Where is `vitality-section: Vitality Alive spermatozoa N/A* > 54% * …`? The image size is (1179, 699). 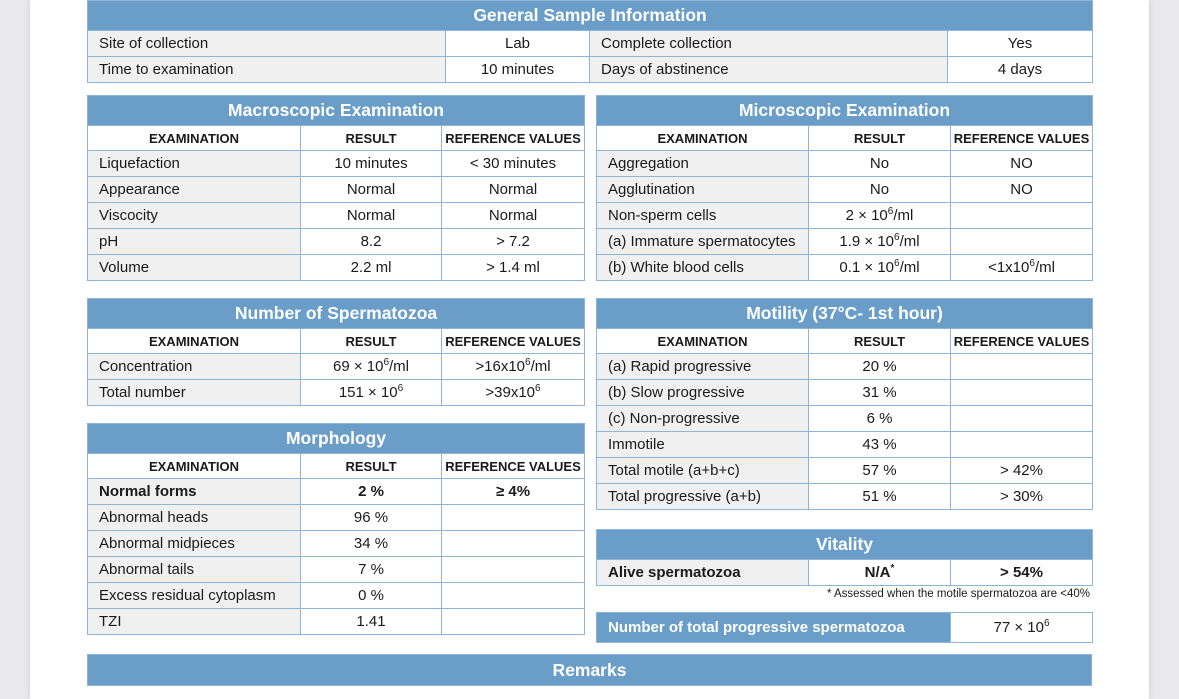
vitality-section: Vitality Alive spermatozoa N/A* > 54% * … is located at coordinates (844, 564).